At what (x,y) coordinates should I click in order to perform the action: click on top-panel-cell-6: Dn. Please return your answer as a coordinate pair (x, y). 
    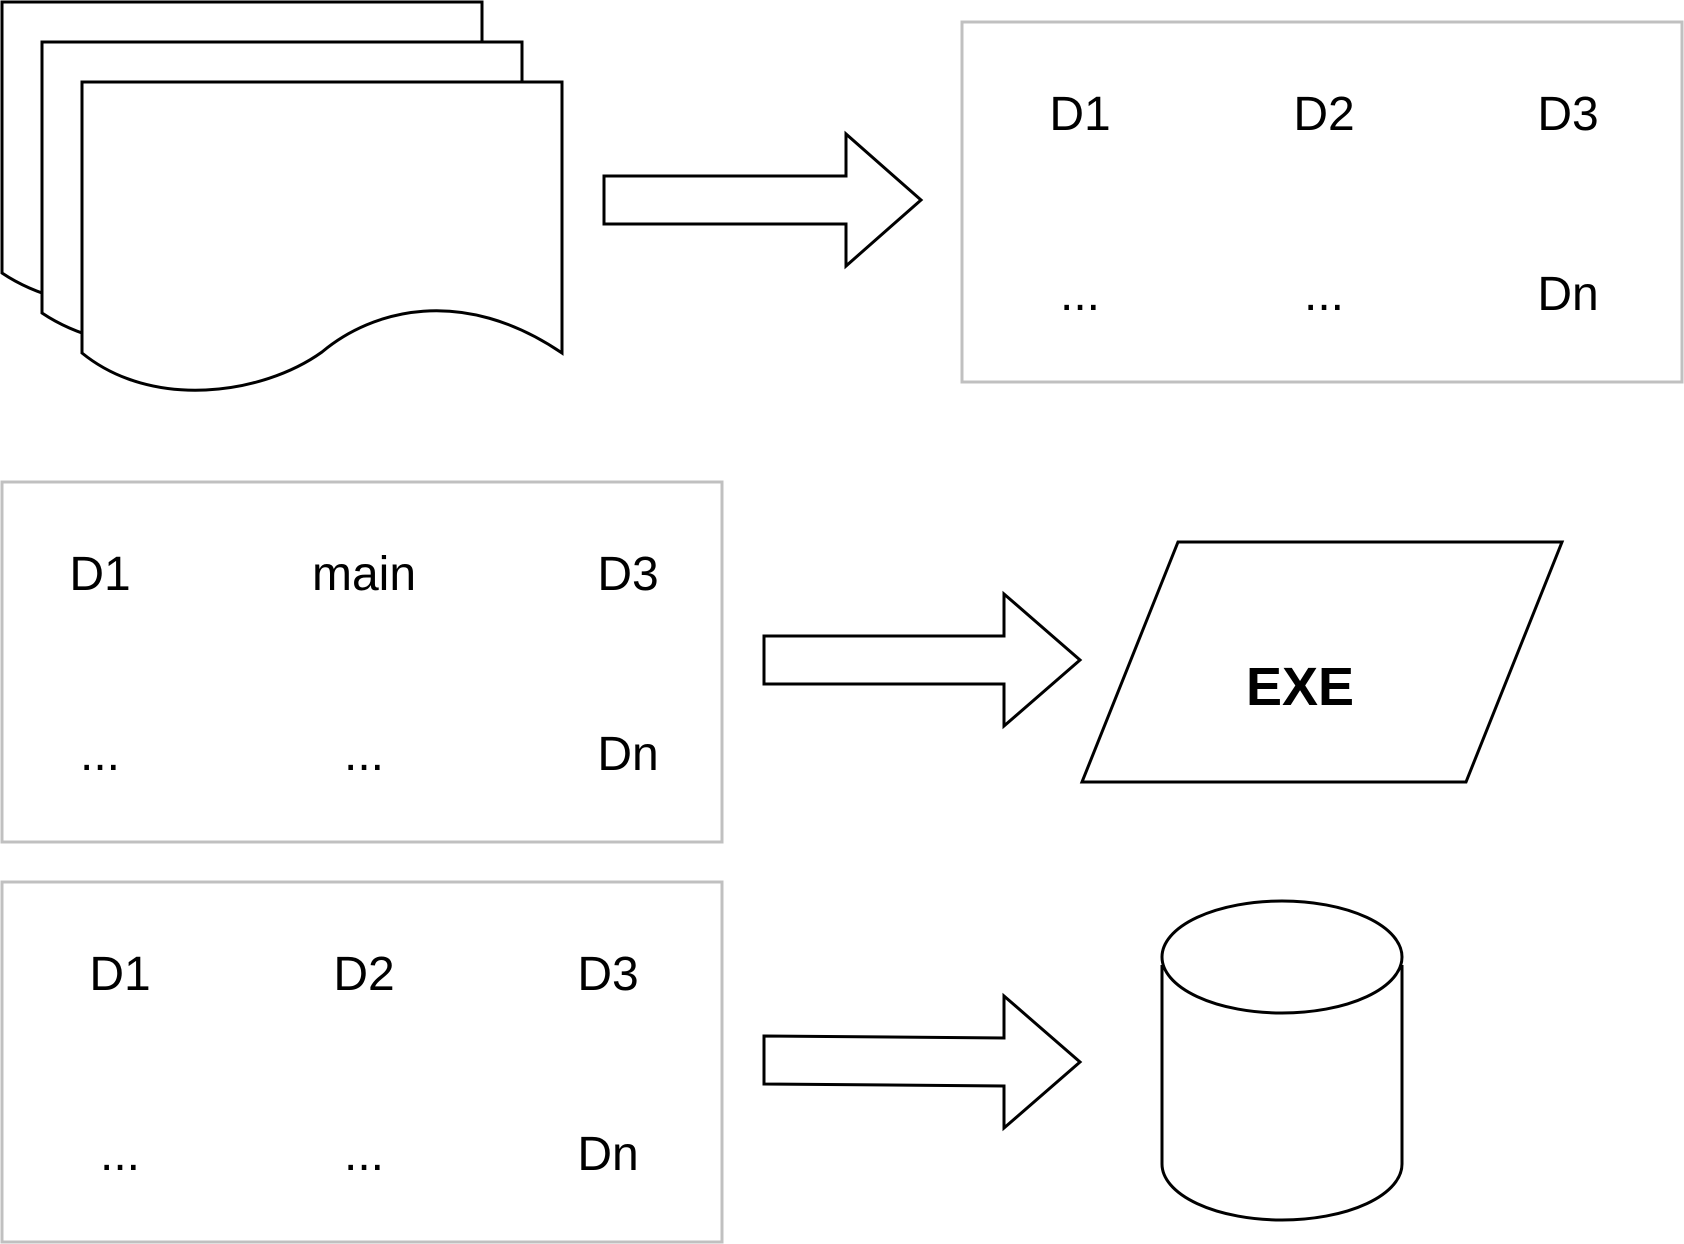
    Looking at the image, I should click on (1567, 294).